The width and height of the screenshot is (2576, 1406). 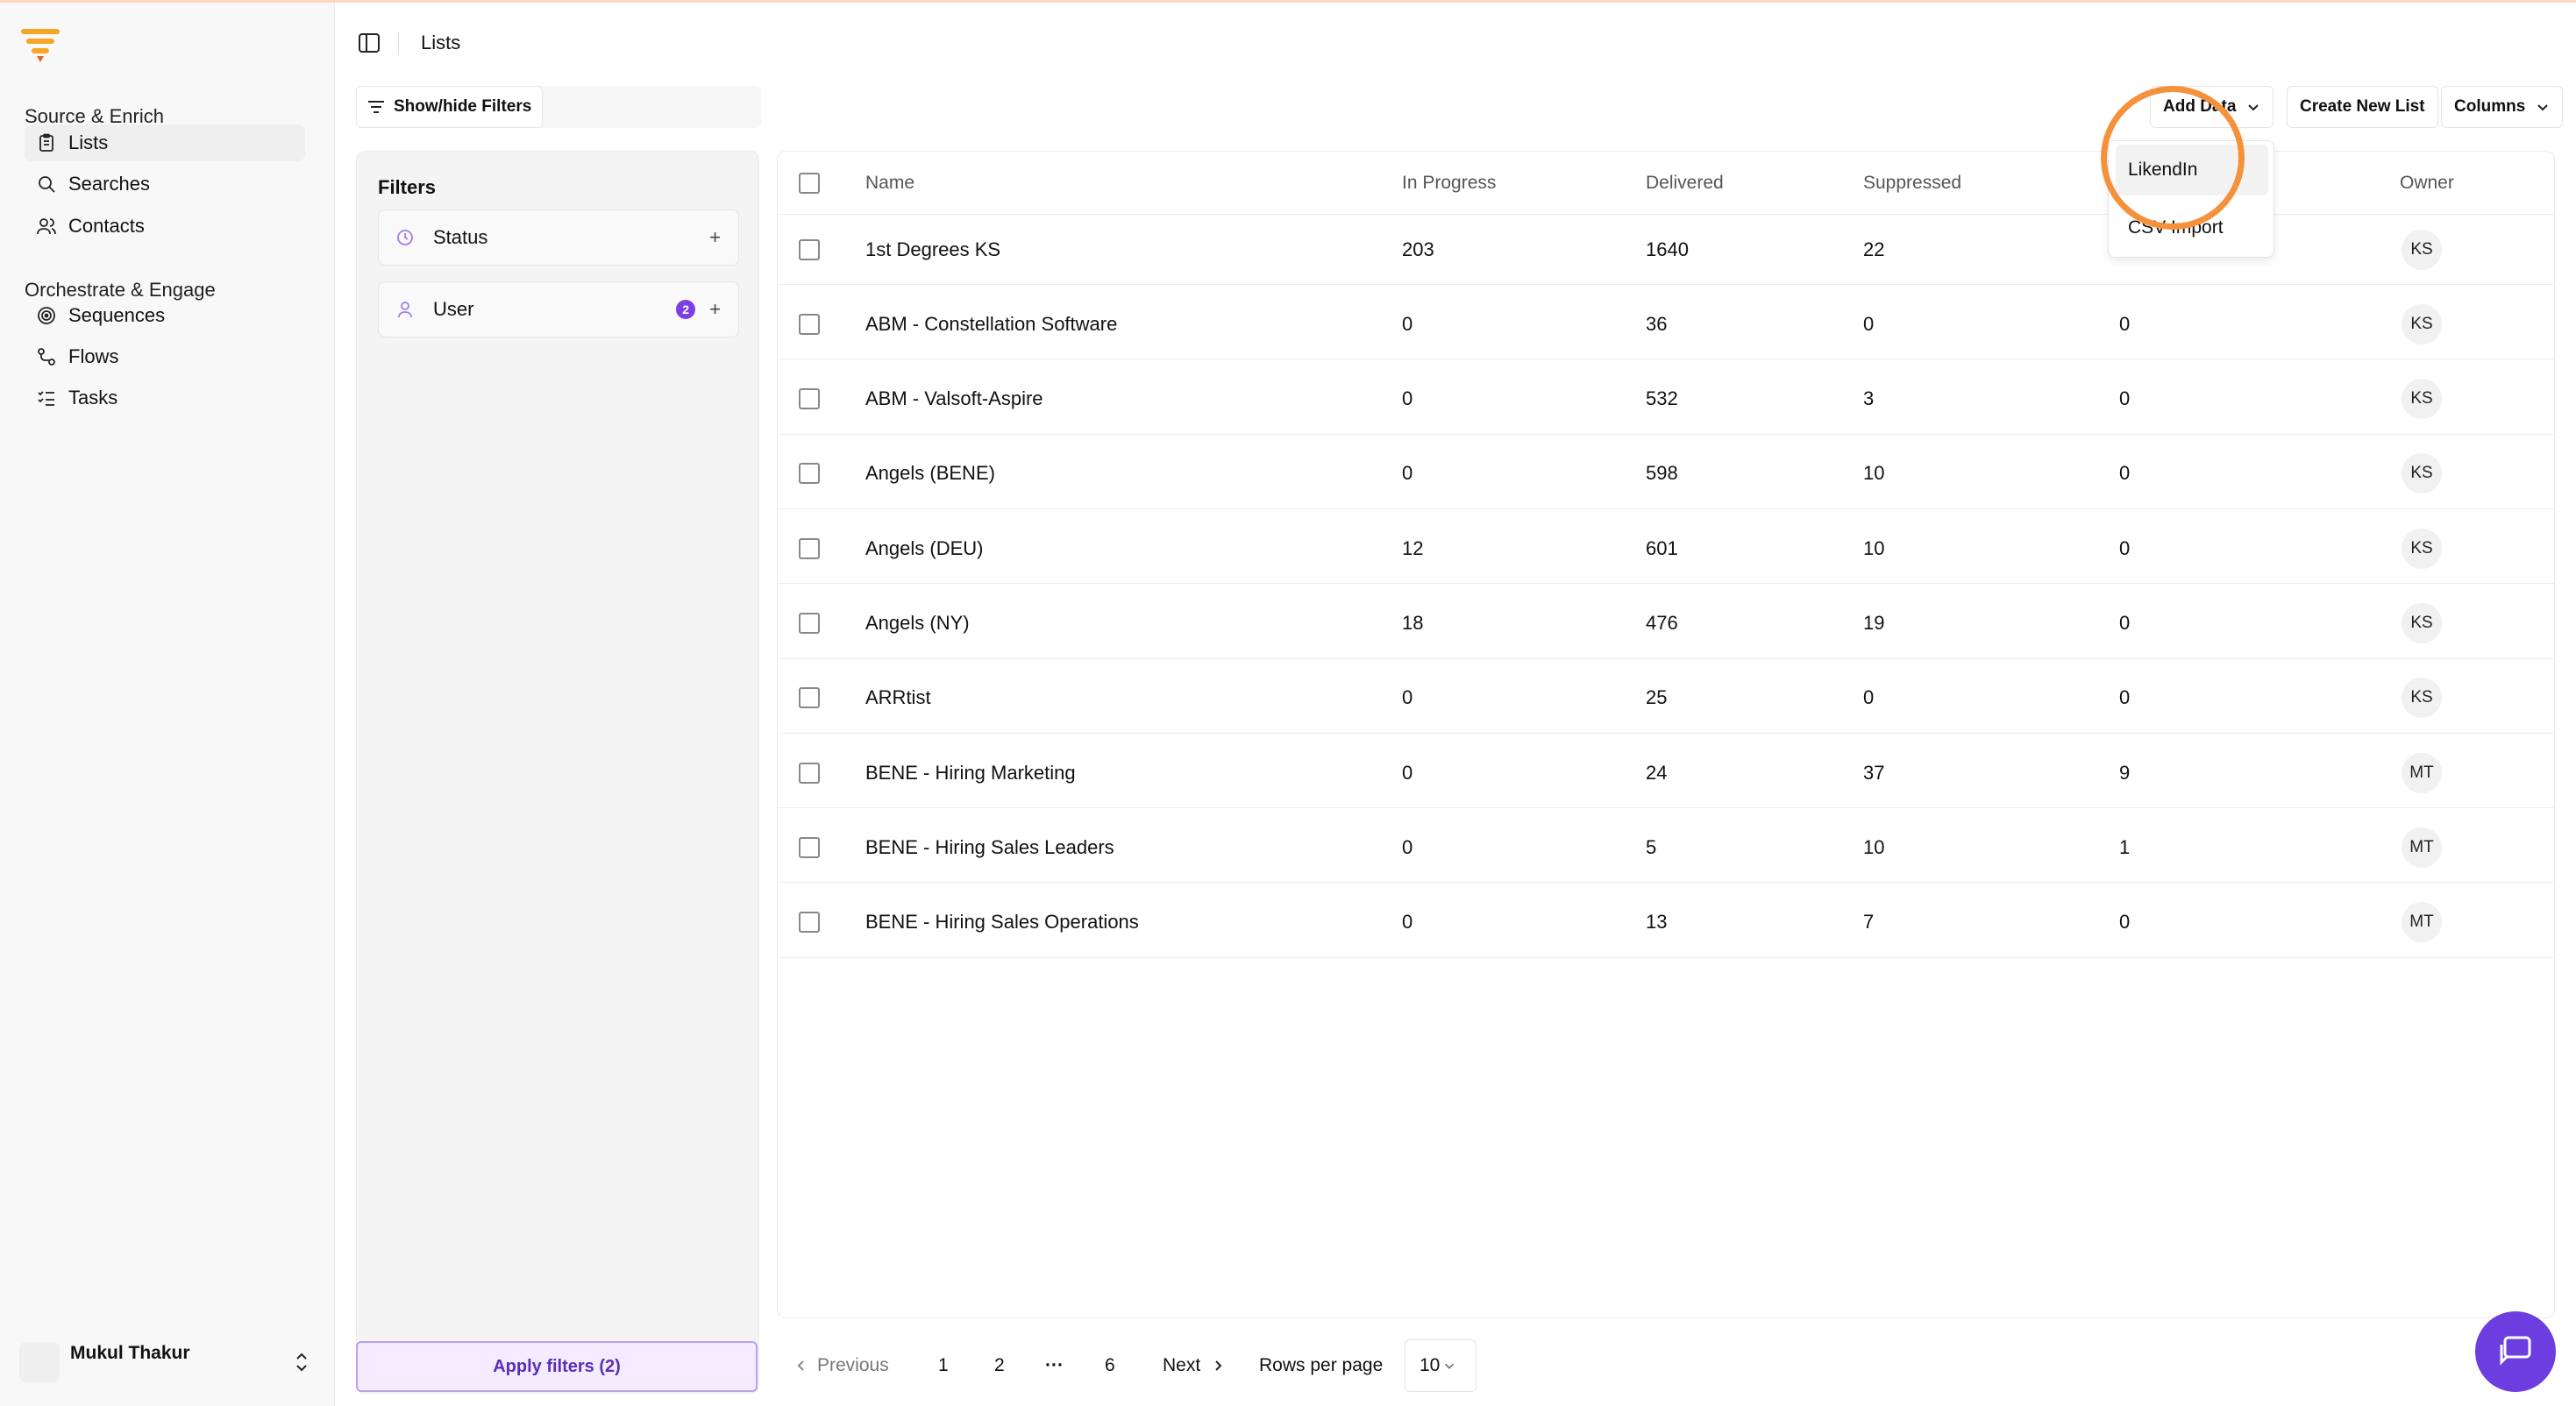 I want to click on create-new-list-button: Create New List, so click(x=2362, y=107).